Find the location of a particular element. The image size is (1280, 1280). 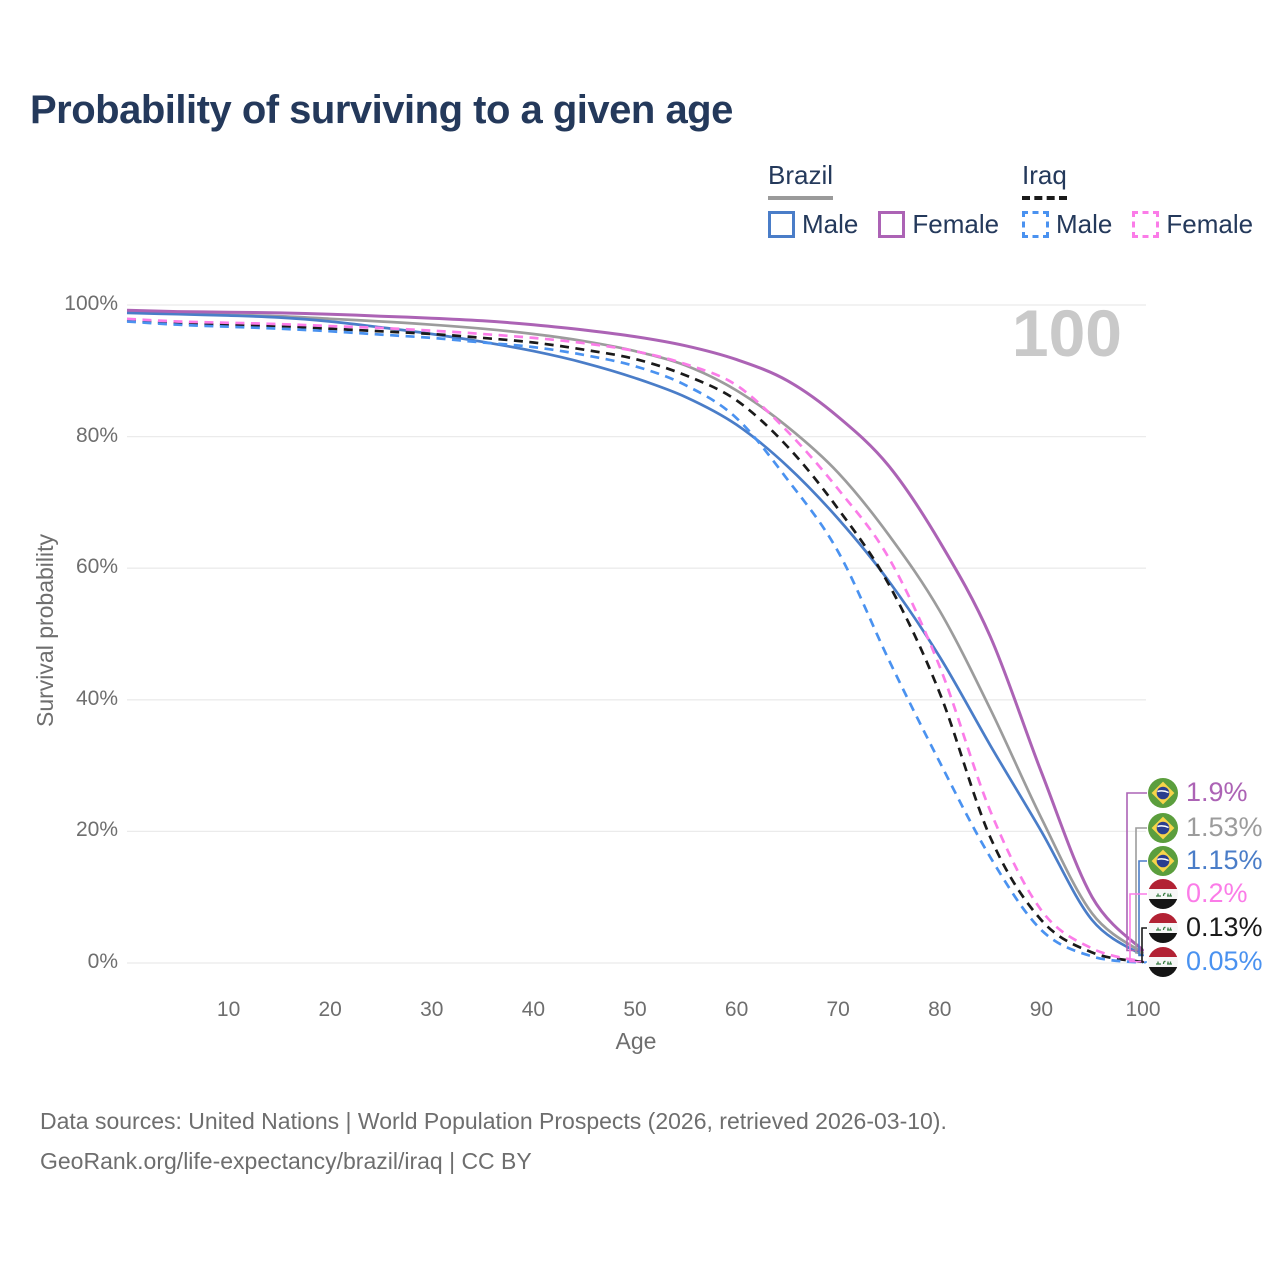

legend-group-brazil: Brazil Male Female is located at coordinates (883, 200).